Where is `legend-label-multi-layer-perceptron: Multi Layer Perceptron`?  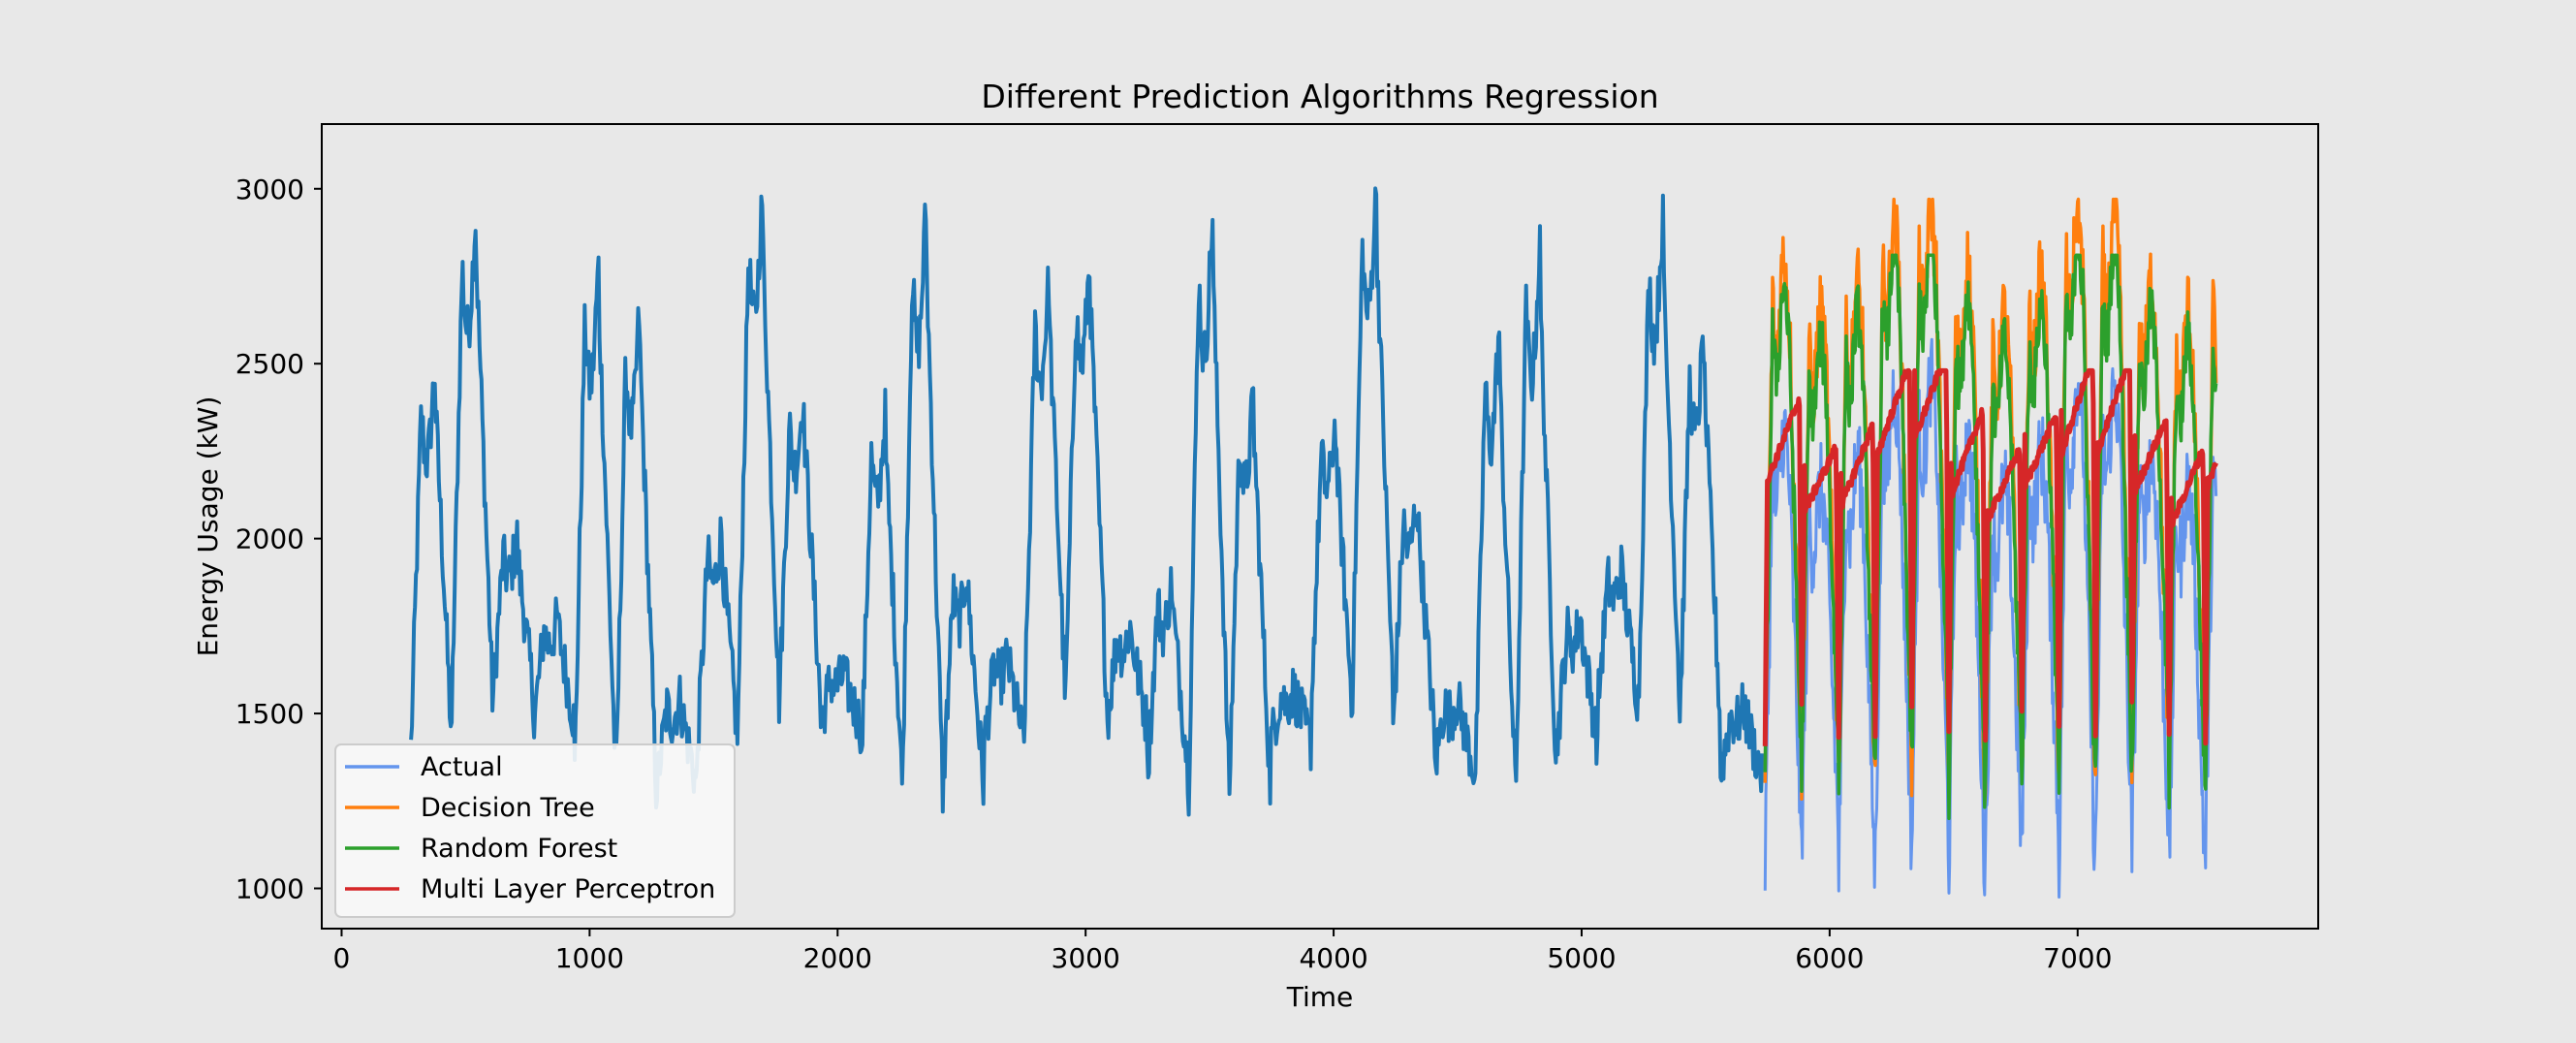
legend-label-multi-layer-perceptron: Multi Layer Perceptron is located at coordinates (568, 889).